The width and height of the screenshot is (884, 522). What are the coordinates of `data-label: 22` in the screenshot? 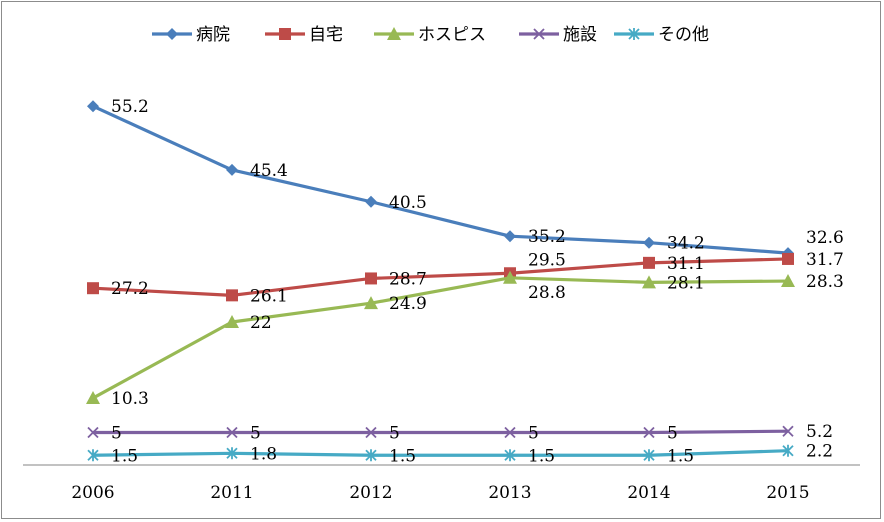 It's located at (261, 323).